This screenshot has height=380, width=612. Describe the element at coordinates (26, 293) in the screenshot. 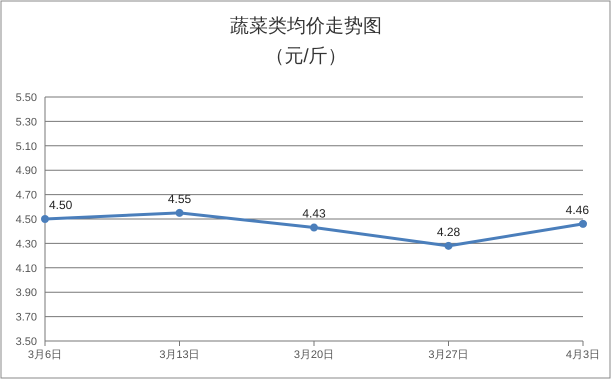

I see `y-tick-label: 3.90` at that location.